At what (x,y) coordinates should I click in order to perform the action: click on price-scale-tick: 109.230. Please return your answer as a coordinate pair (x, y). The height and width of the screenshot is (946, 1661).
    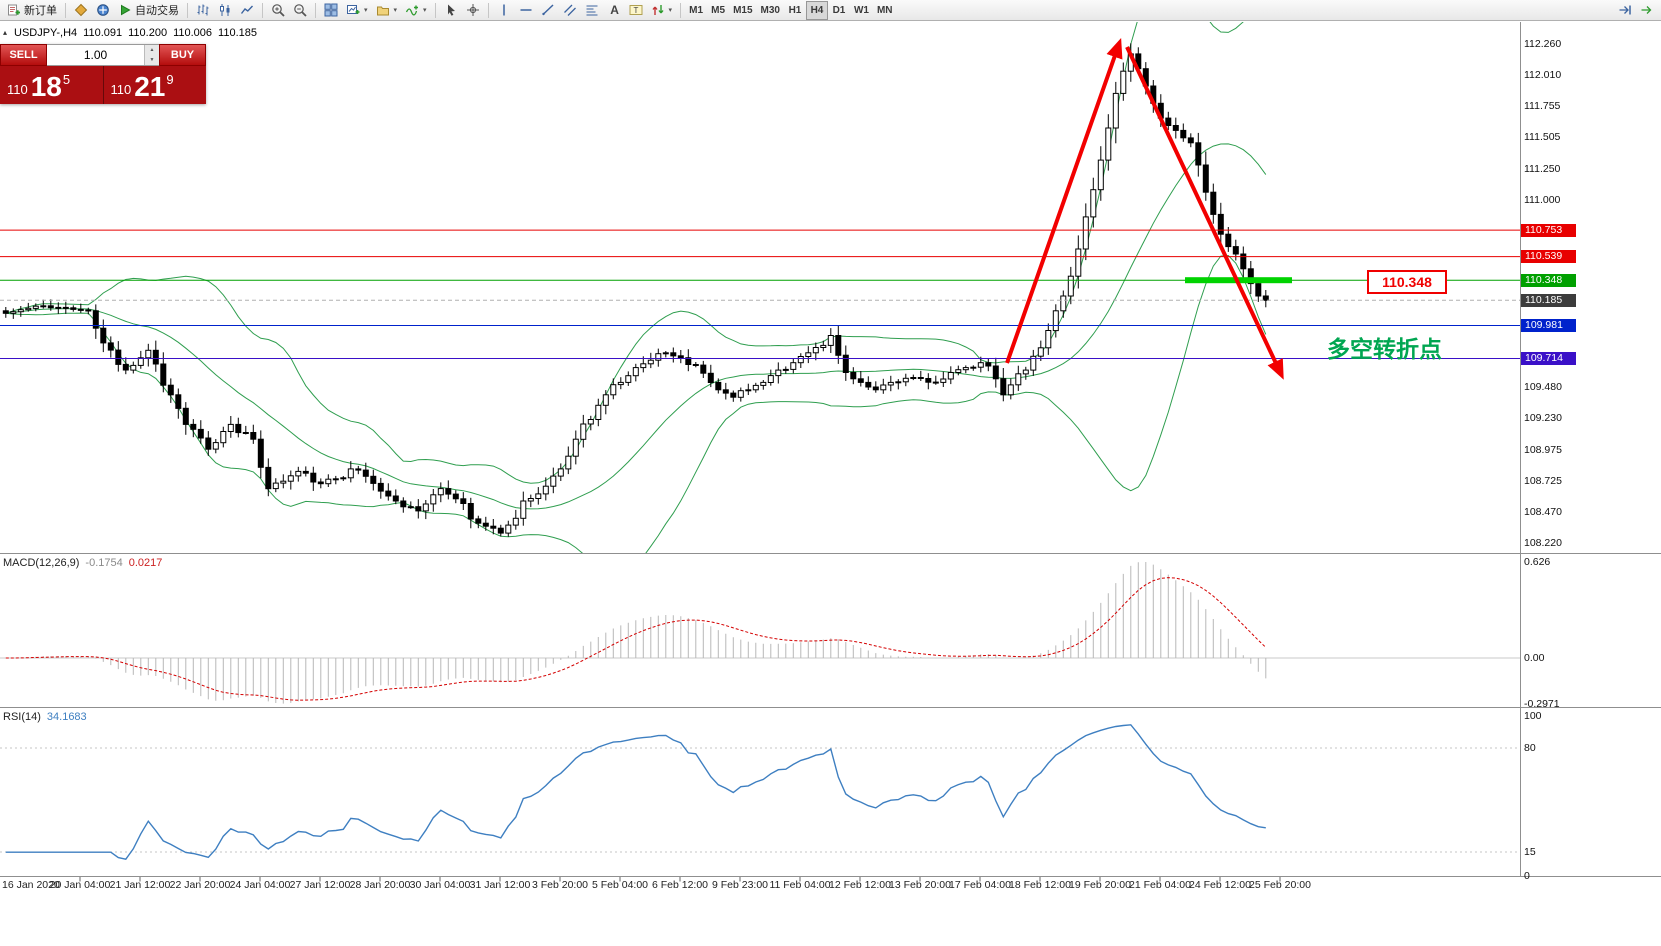
    Looking at the image, I should click on (1543, 418).